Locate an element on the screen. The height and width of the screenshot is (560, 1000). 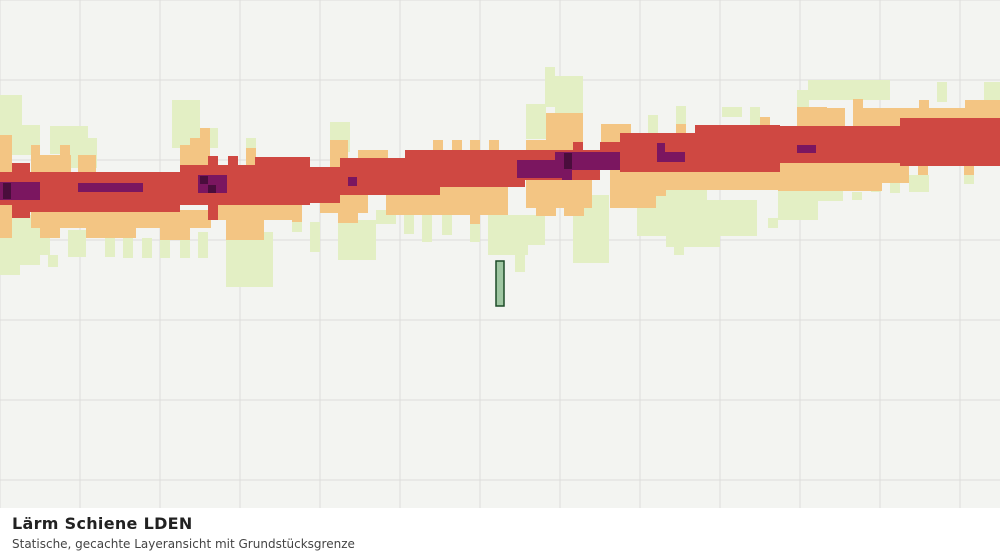
parcel-boundary is located at coordinates (500, 283).